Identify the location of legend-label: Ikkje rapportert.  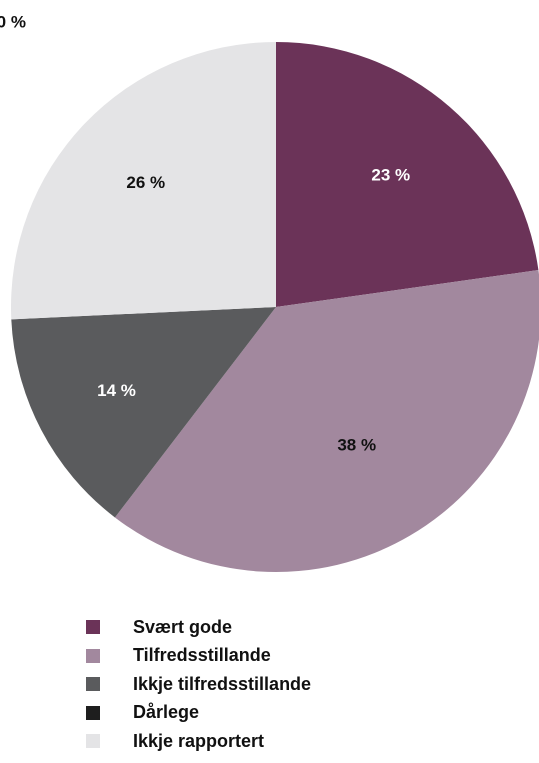
(199, 740).